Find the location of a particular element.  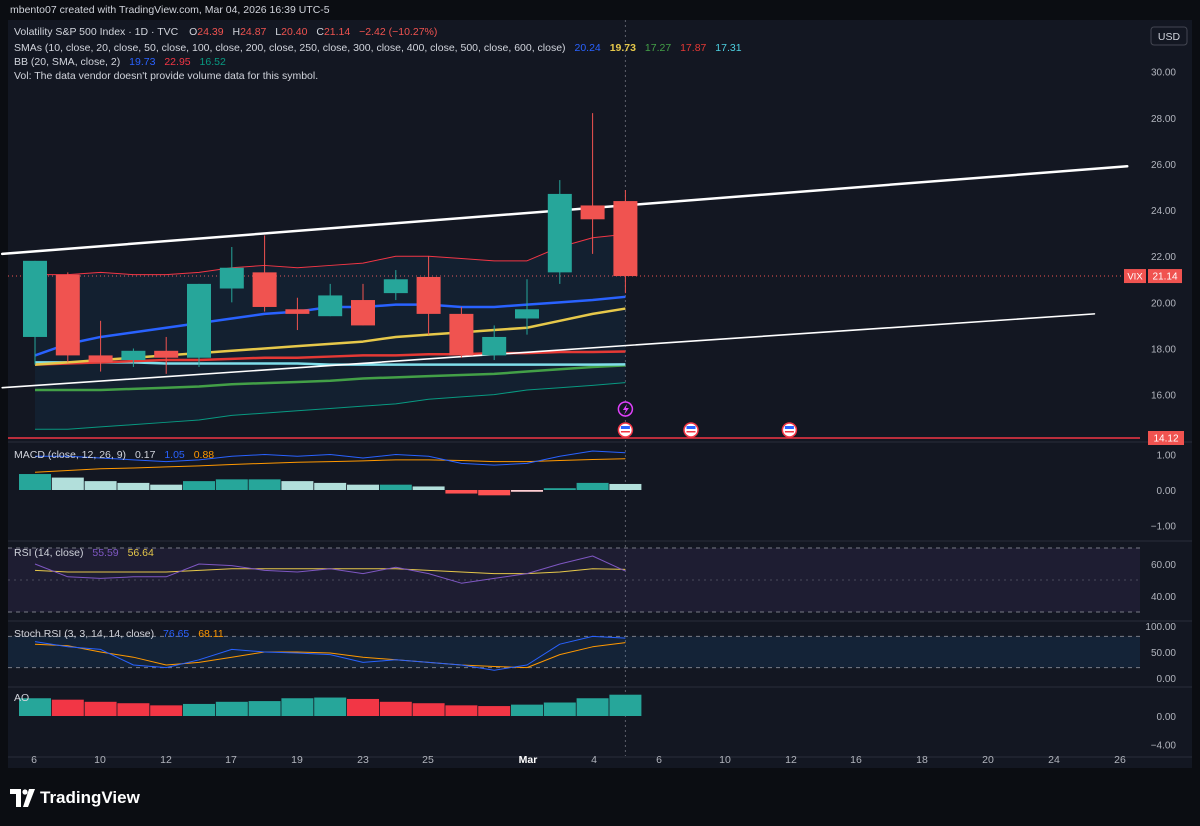

stoch-k-line is located at coordinates (330, 653).